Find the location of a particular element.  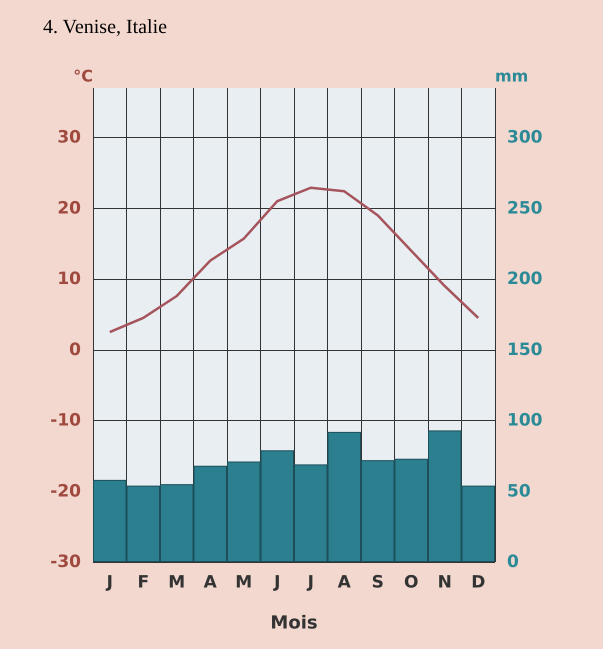

x-tick-label: O is located at coordinates (411, 582).